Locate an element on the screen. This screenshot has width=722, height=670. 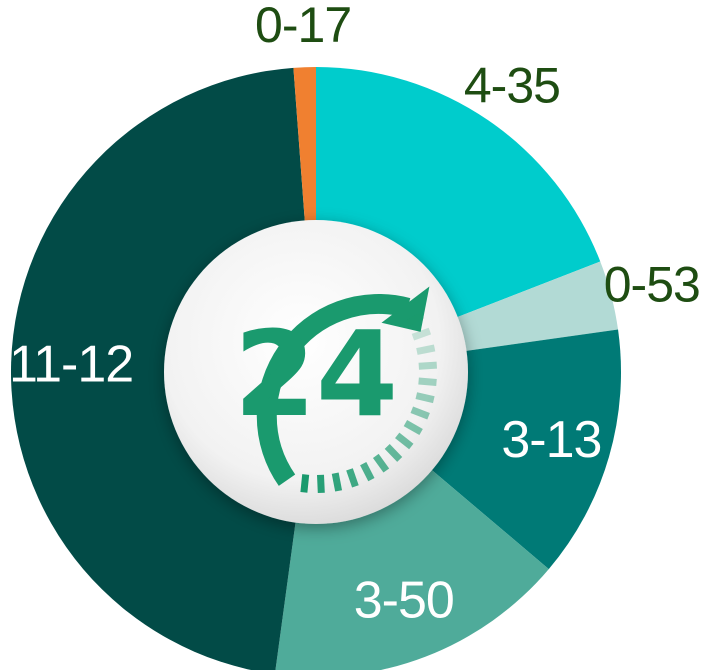
slice-label-1: 0-53 is located at coordinates (652, 284).